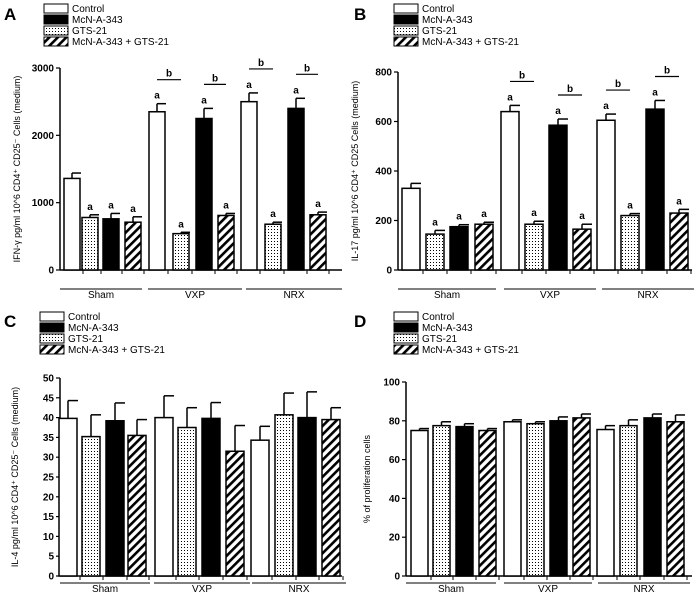  Describe the element at coordinates (120, 42) in the screenshot. I see `legend-label: McN-A-343 + GTS-21` at that location.